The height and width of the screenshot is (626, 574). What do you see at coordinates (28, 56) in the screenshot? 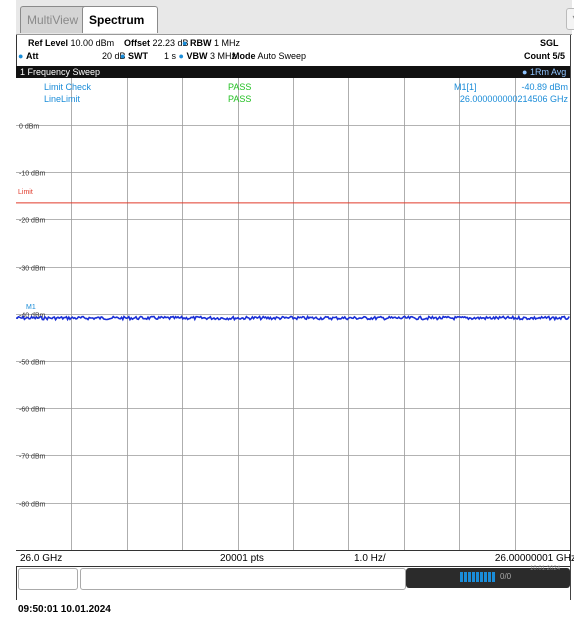
I see `att: ● Att` at bounding box center [28, 56].